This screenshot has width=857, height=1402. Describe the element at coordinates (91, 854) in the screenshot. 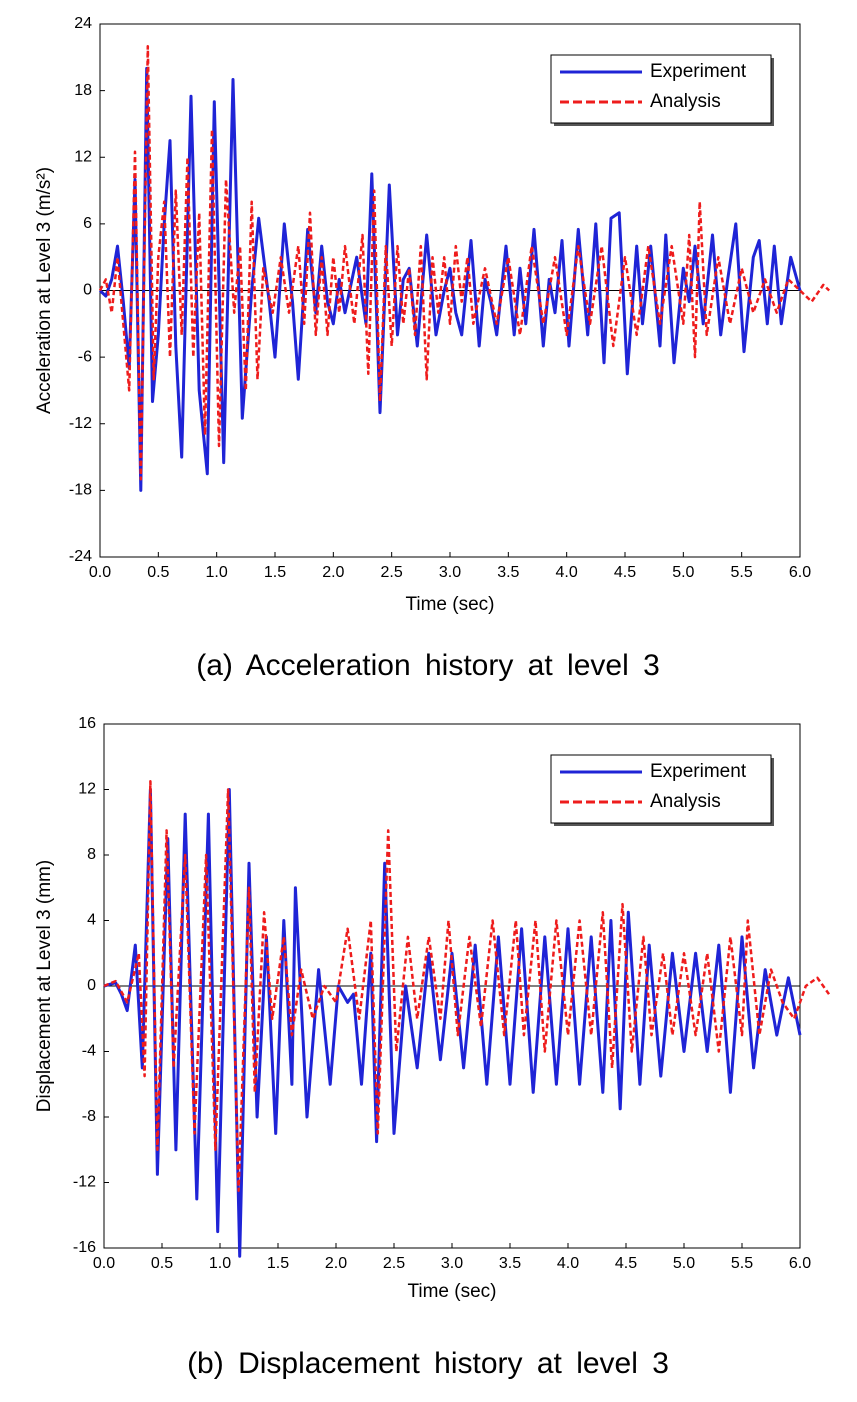

I see `y-tick-label: 8` at that location.